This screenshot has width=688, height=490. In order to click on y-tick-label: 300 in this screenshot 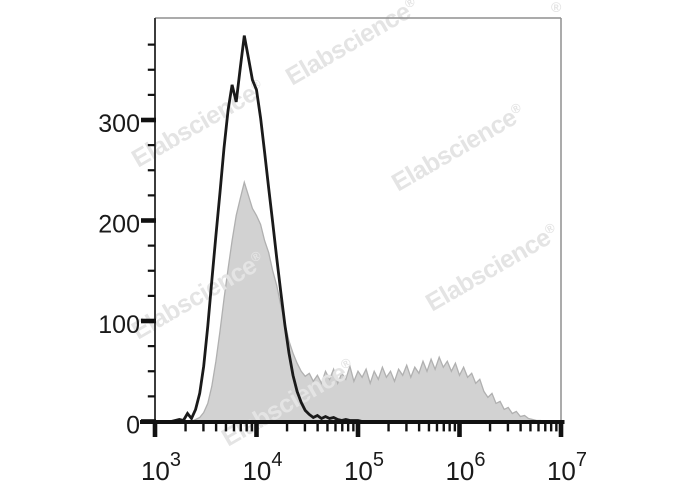, I will do `click(119, 124)`.